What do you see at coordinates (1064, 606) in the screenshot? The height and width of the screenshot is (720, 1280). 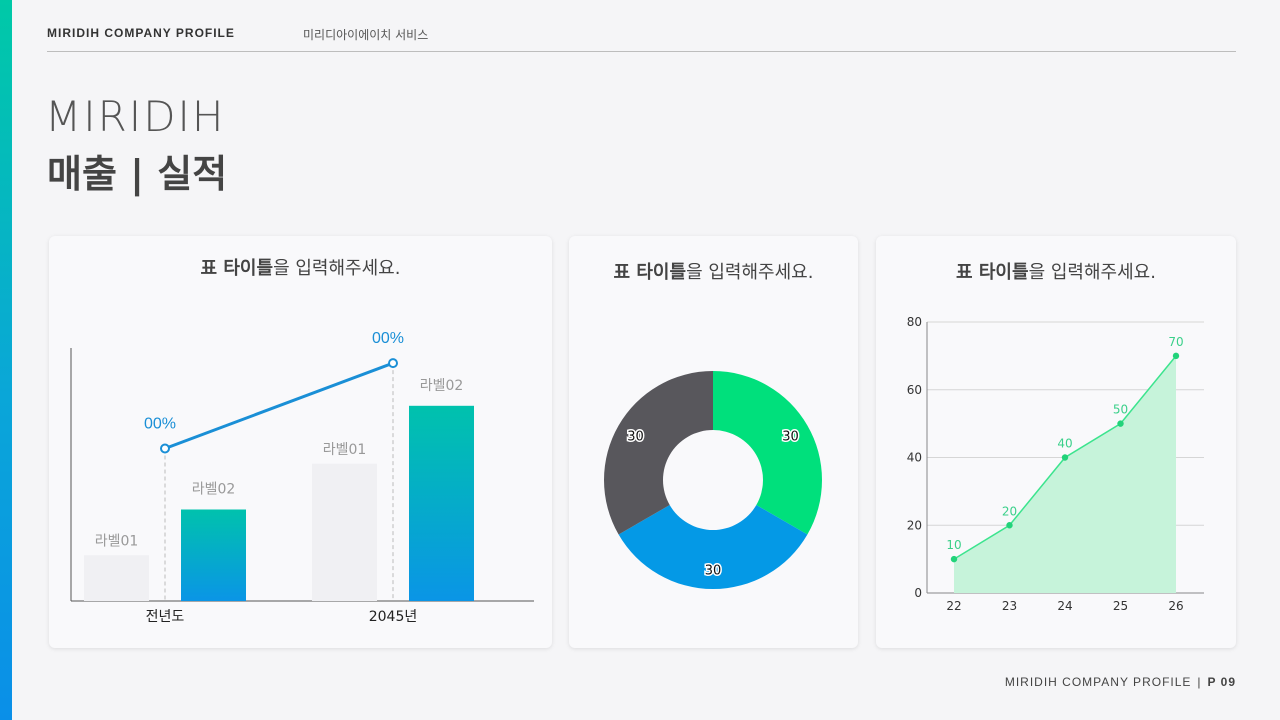 I see `area-x-tick-2: 24` at bounding box center [1064, 606].